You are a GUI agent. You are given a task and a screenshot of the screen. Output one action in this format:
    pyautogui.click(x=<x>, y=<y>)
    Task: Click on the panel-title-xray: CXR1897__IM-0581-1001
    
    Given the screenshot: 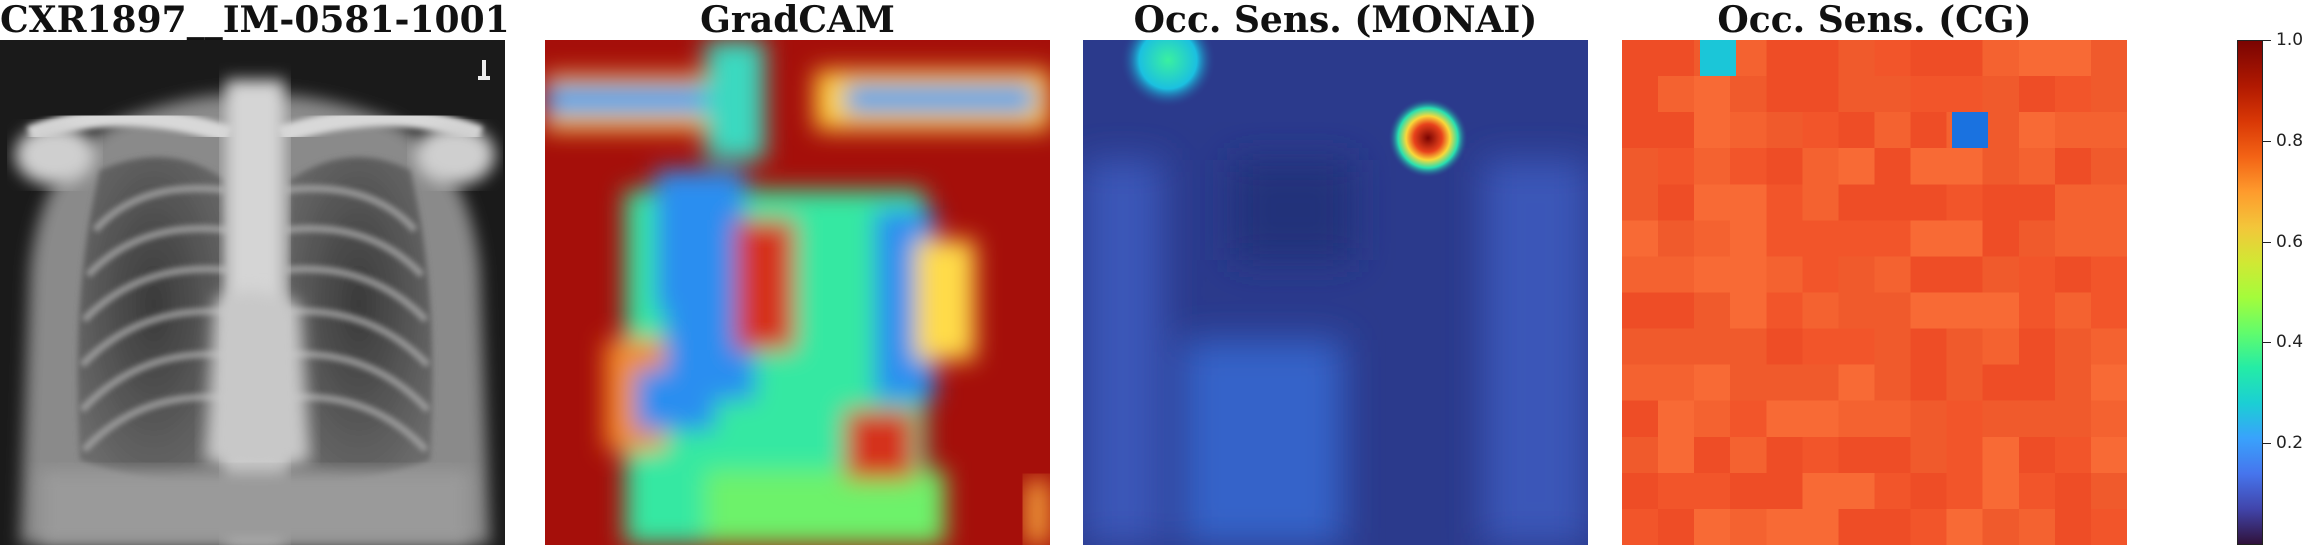 What is the action you would take?
    pyautogui.click(x=255, y=20)
    